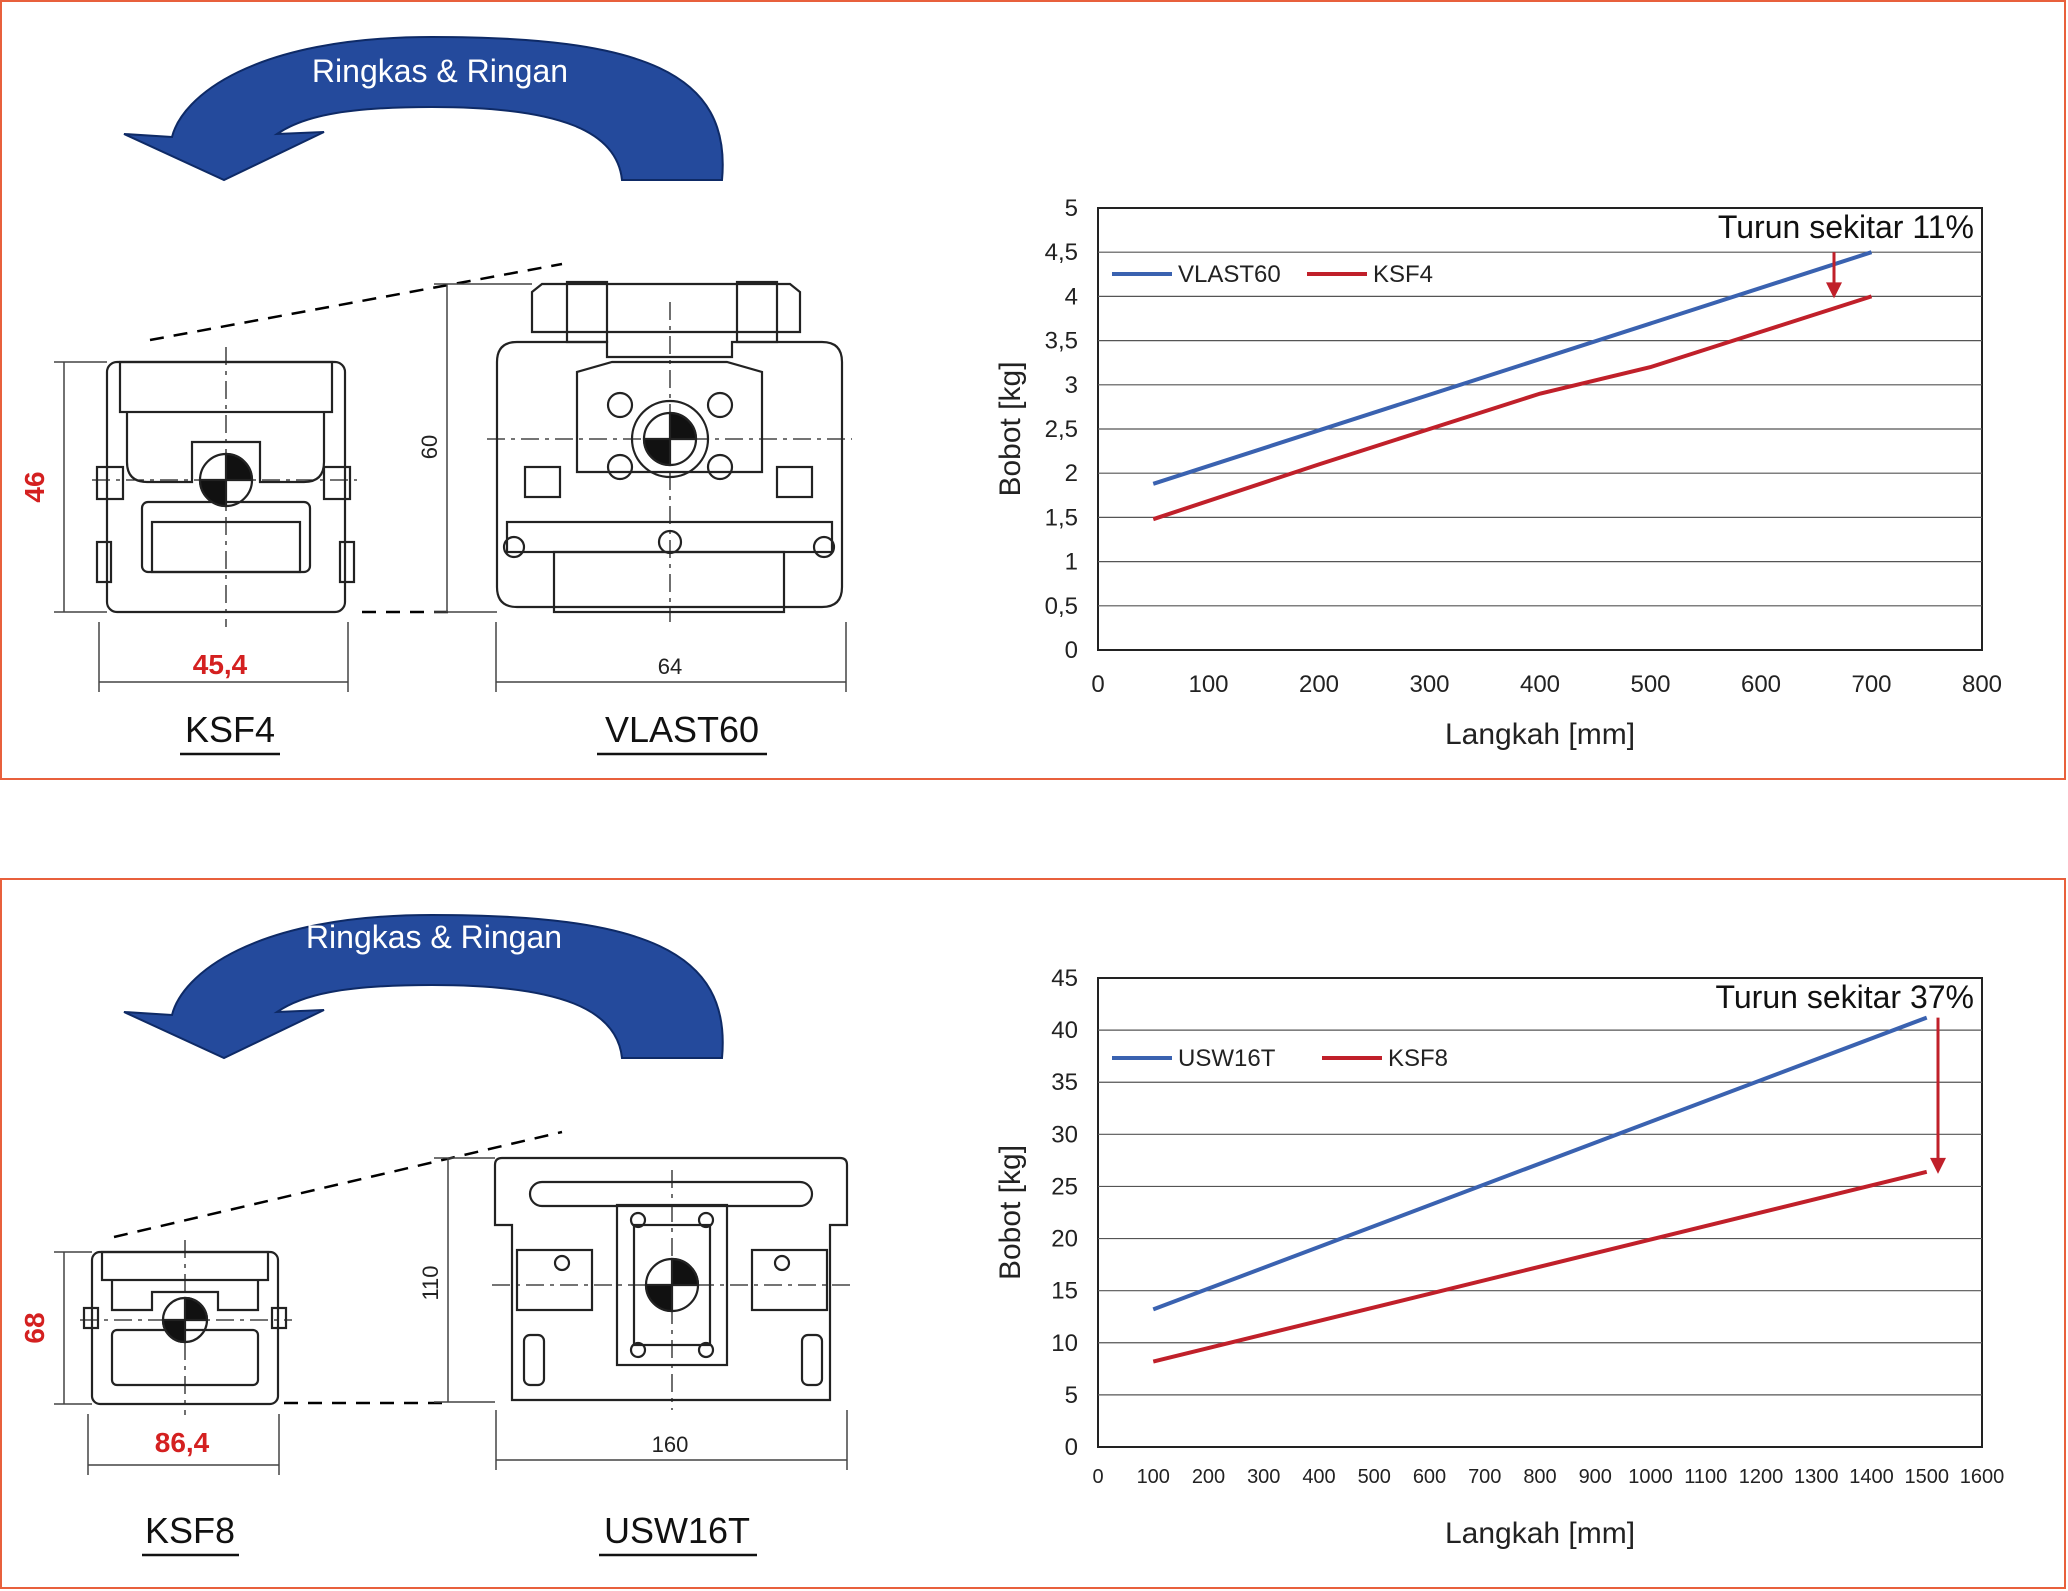 Image resolution: width=2068 pixels, height=1591 pixels. I want to click on y-tick-label: 4, so click(1071, 296).